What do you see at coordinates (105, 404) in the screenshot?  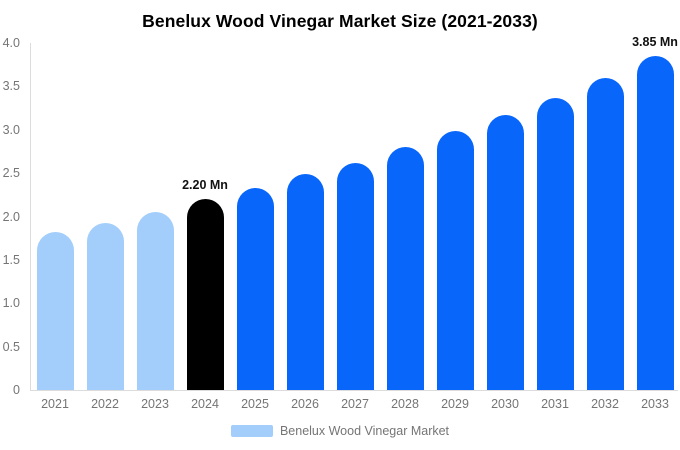 I see `x-tick-label-2022: 2022` at bounding box center [105, 404].